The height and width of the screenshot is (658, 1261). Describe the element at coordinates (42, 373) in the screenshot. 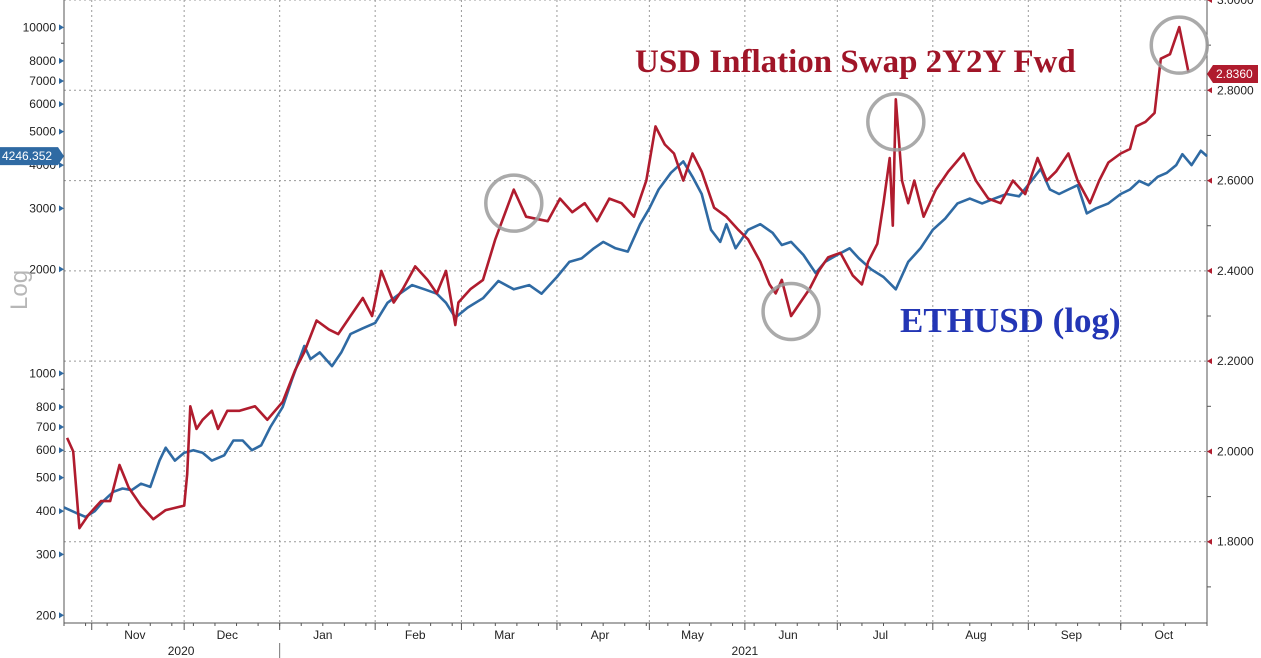

I see `left-tick-label: 1000` at that location.